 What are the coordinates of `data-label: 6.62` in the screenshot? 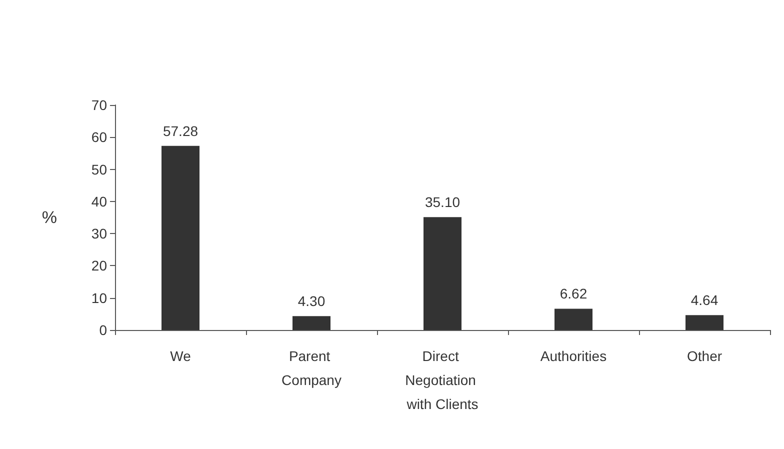 It's located at (574, 294).